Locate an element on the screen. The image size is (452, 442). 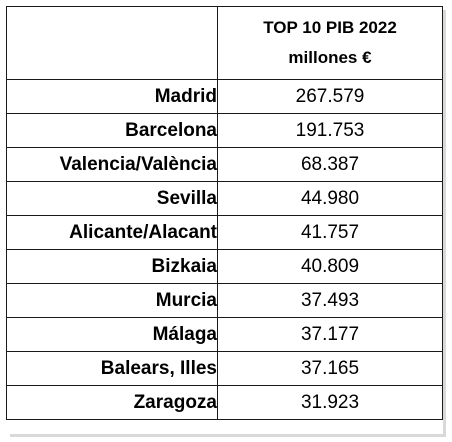
table-row: Málaga 37.177 is located at coordinates (224, 334).